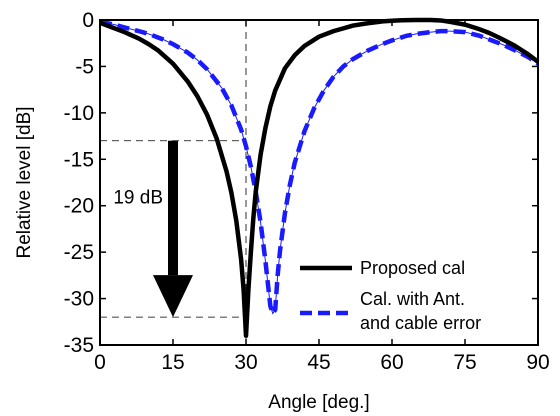 The image size is (560, 416). I want to click on x-tick-label: 30, so click(245, 362).